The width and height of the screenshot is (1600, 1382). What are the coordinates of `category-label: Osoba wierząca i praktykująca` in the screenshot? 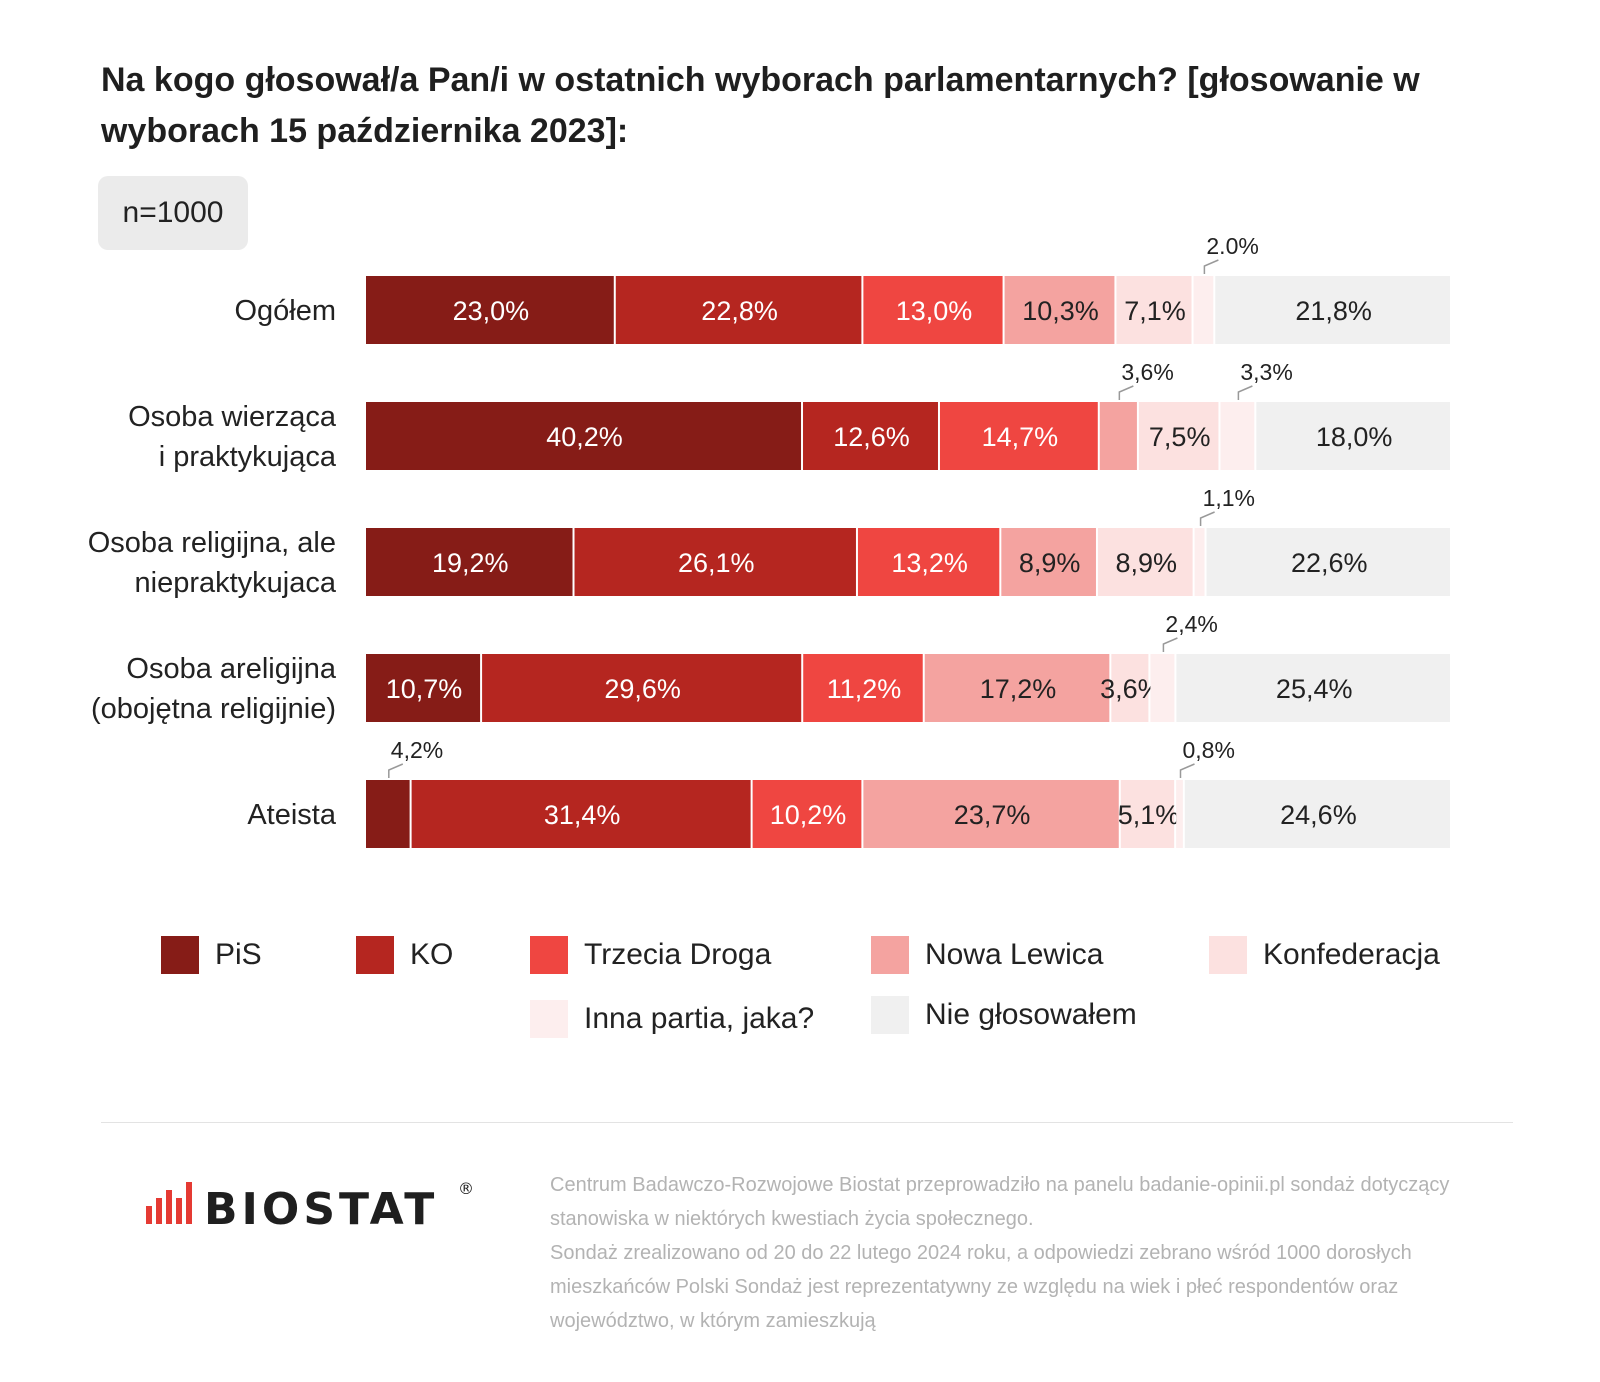 It's located at (232, 437).